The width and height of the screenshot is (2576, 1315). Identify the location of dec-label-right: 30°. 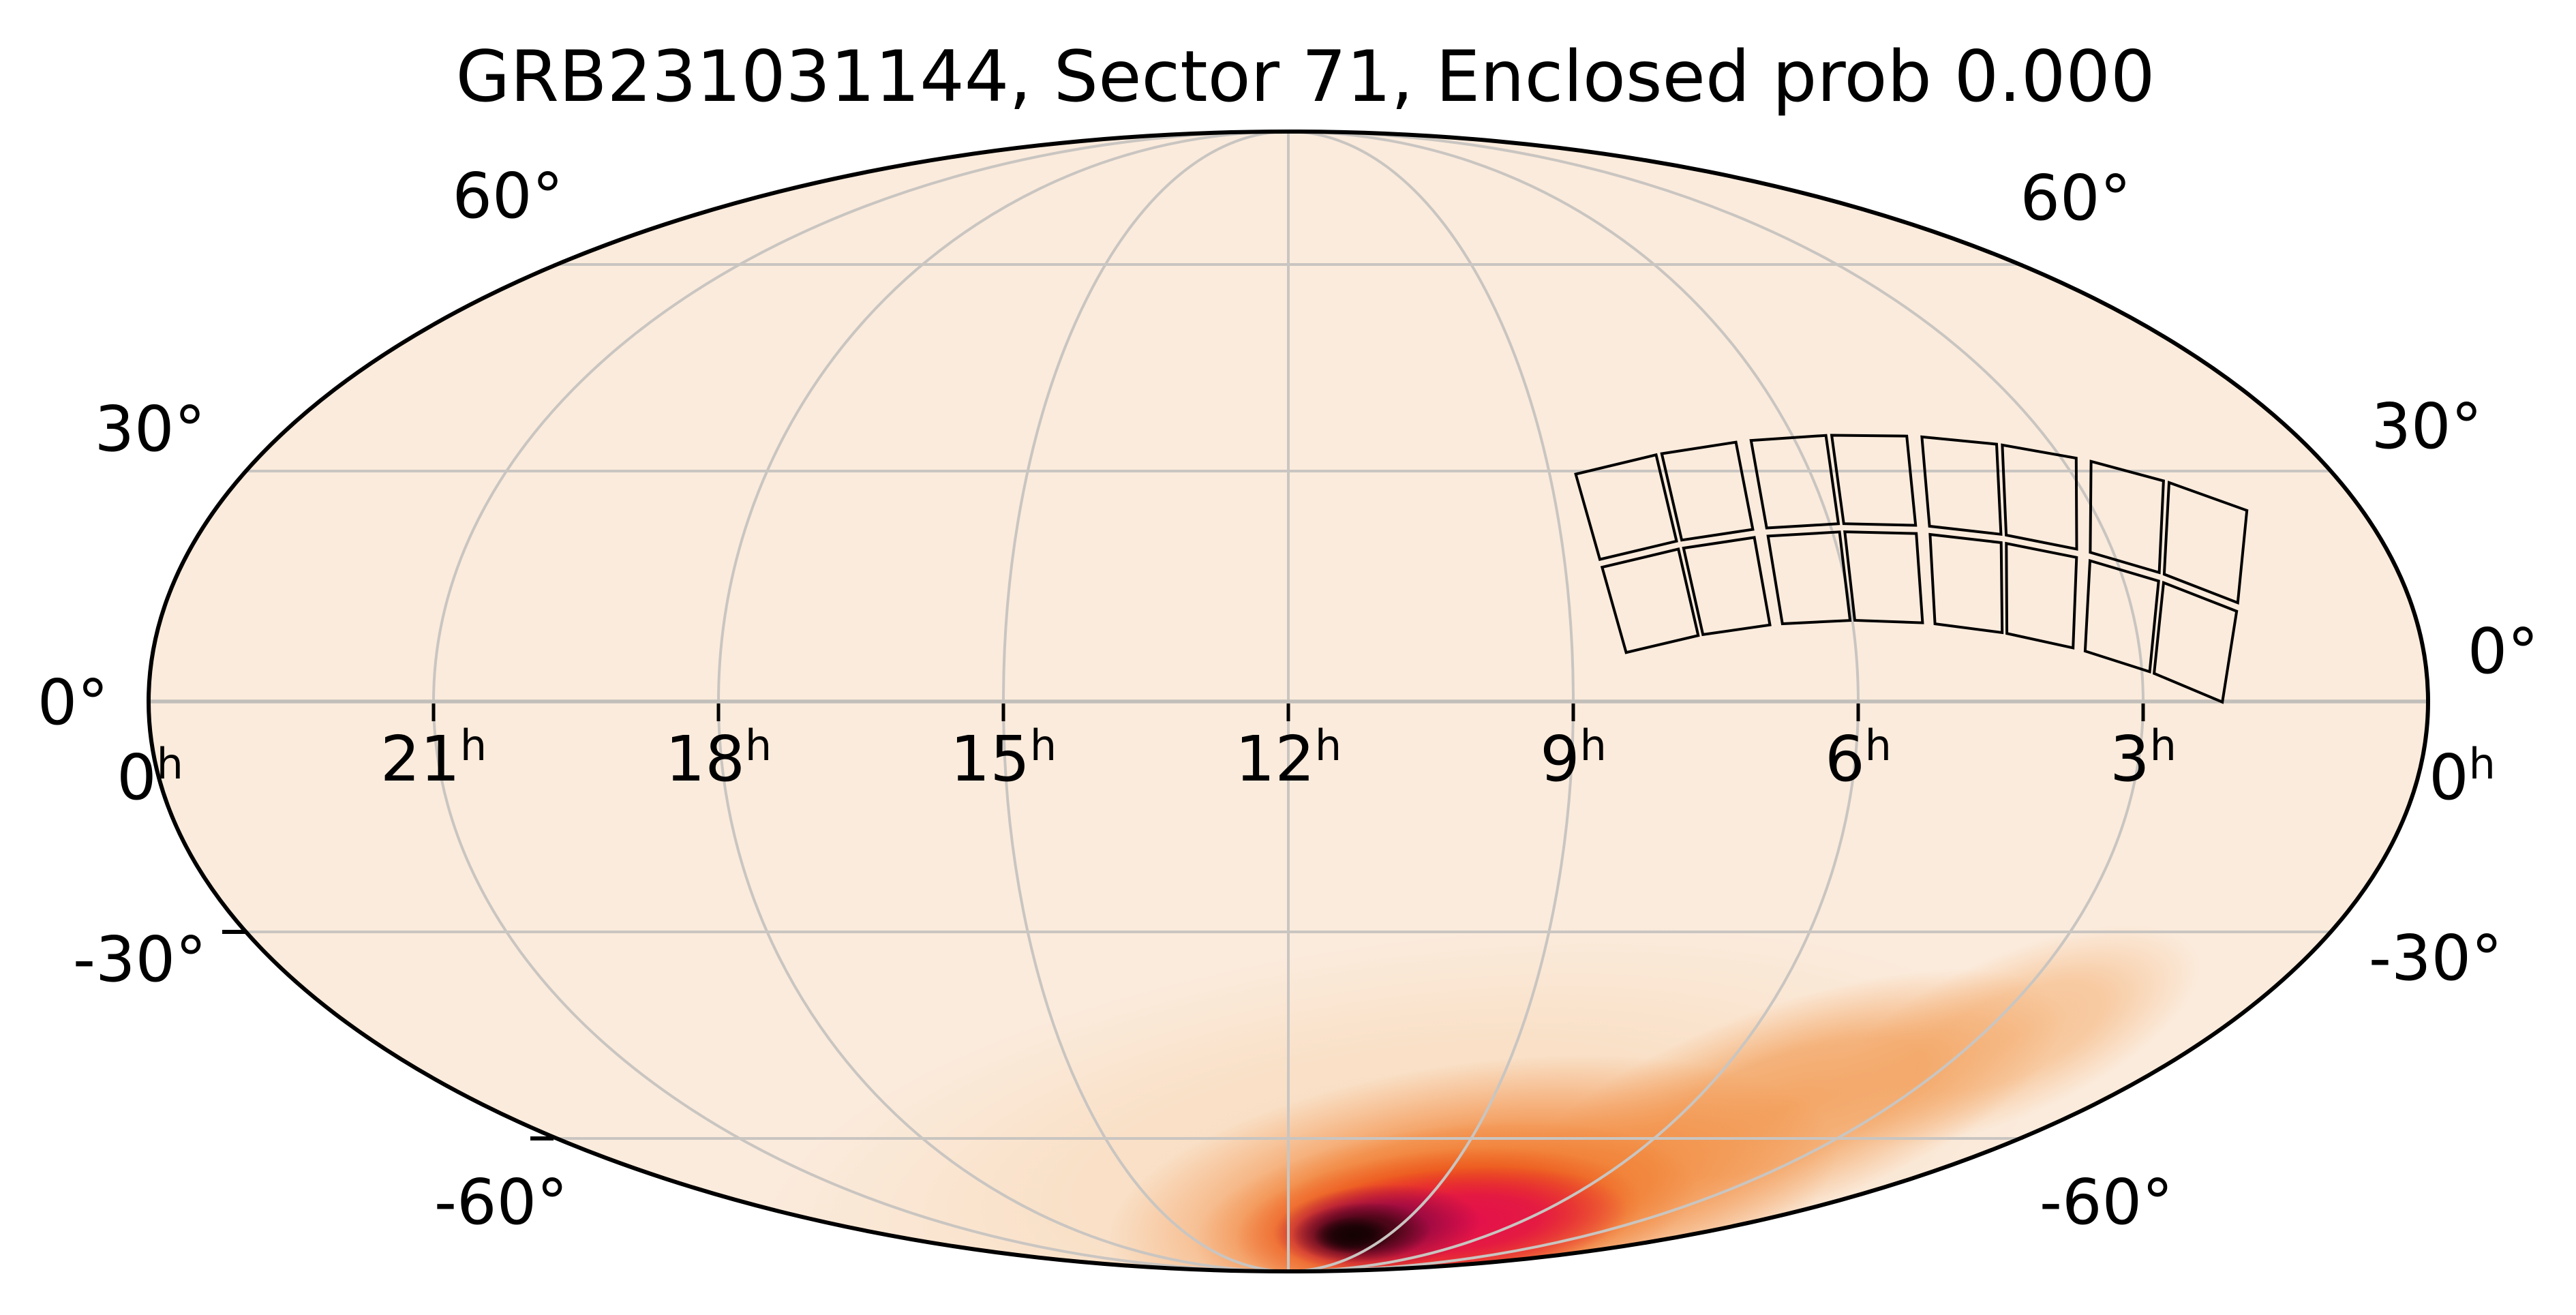
(2427, 426).